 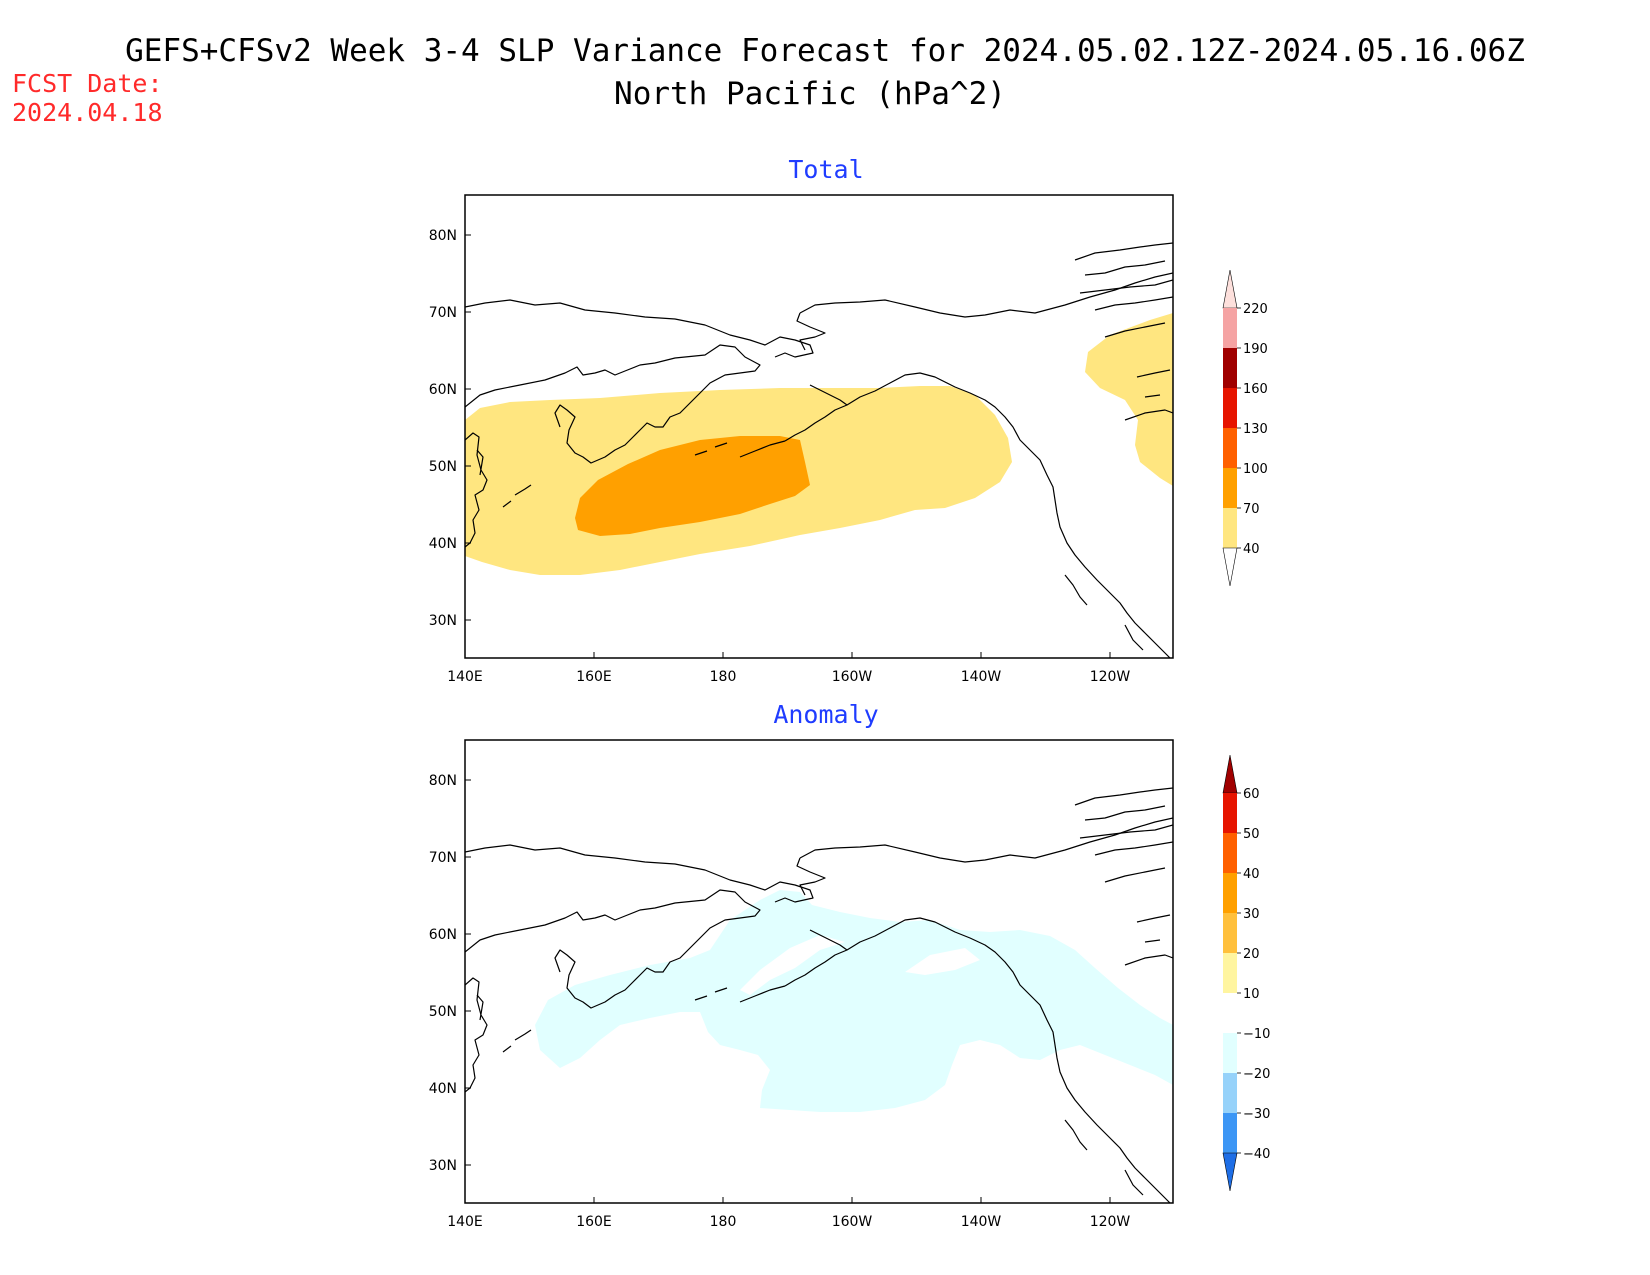 What do you see at coordinates (1255, 429) in the screenshot?
I see `colorbar-level-label: 130` at bounding box center [1255, 429].